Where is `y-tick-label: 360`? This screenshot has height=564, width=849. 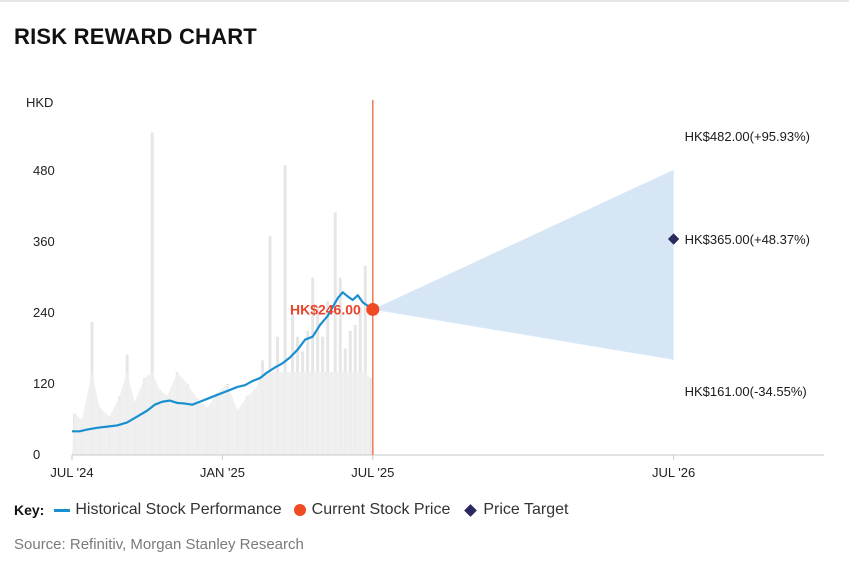
y-tick-label: 360 is located at coordinates (44, 241).